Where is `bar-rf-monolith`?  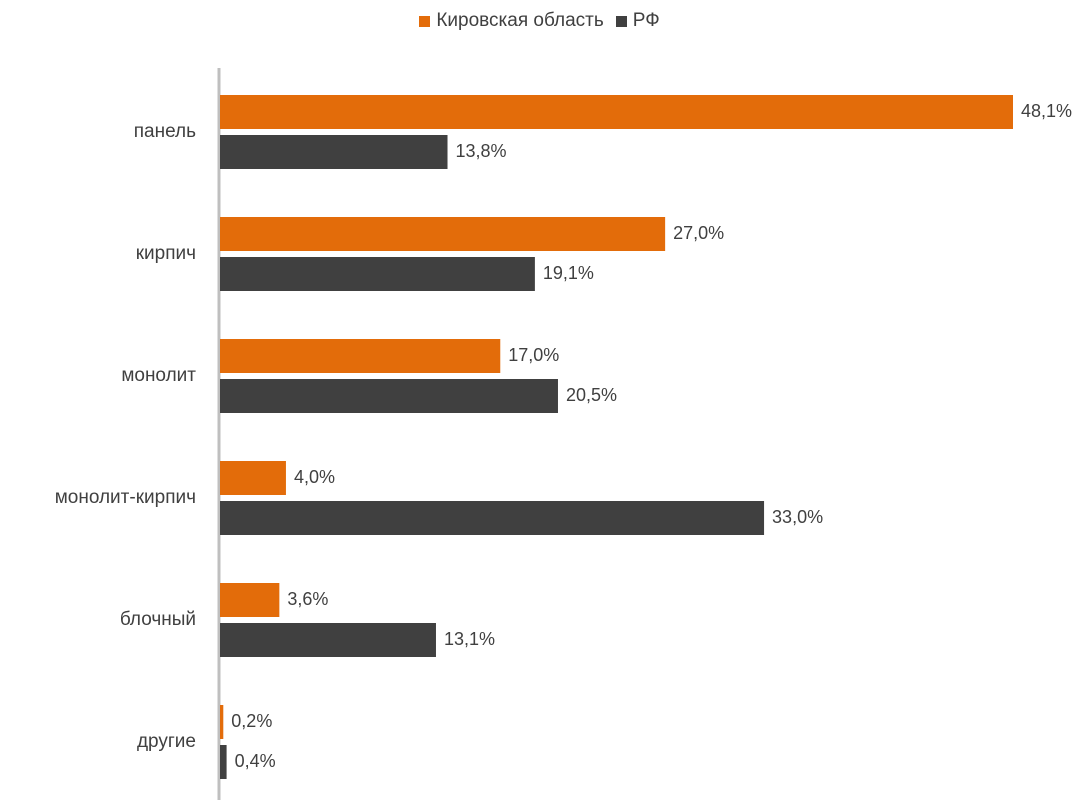 bar-rf-monolith is located at coordinates (389, 396).